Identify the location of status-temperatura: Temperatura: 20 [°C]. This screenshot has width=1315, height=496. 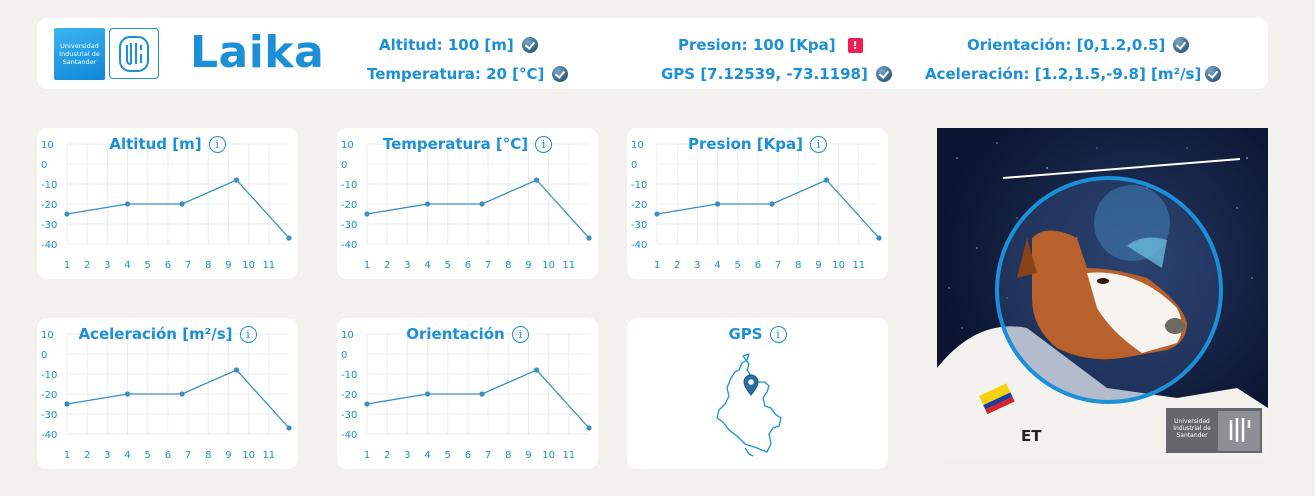
(468, 74).